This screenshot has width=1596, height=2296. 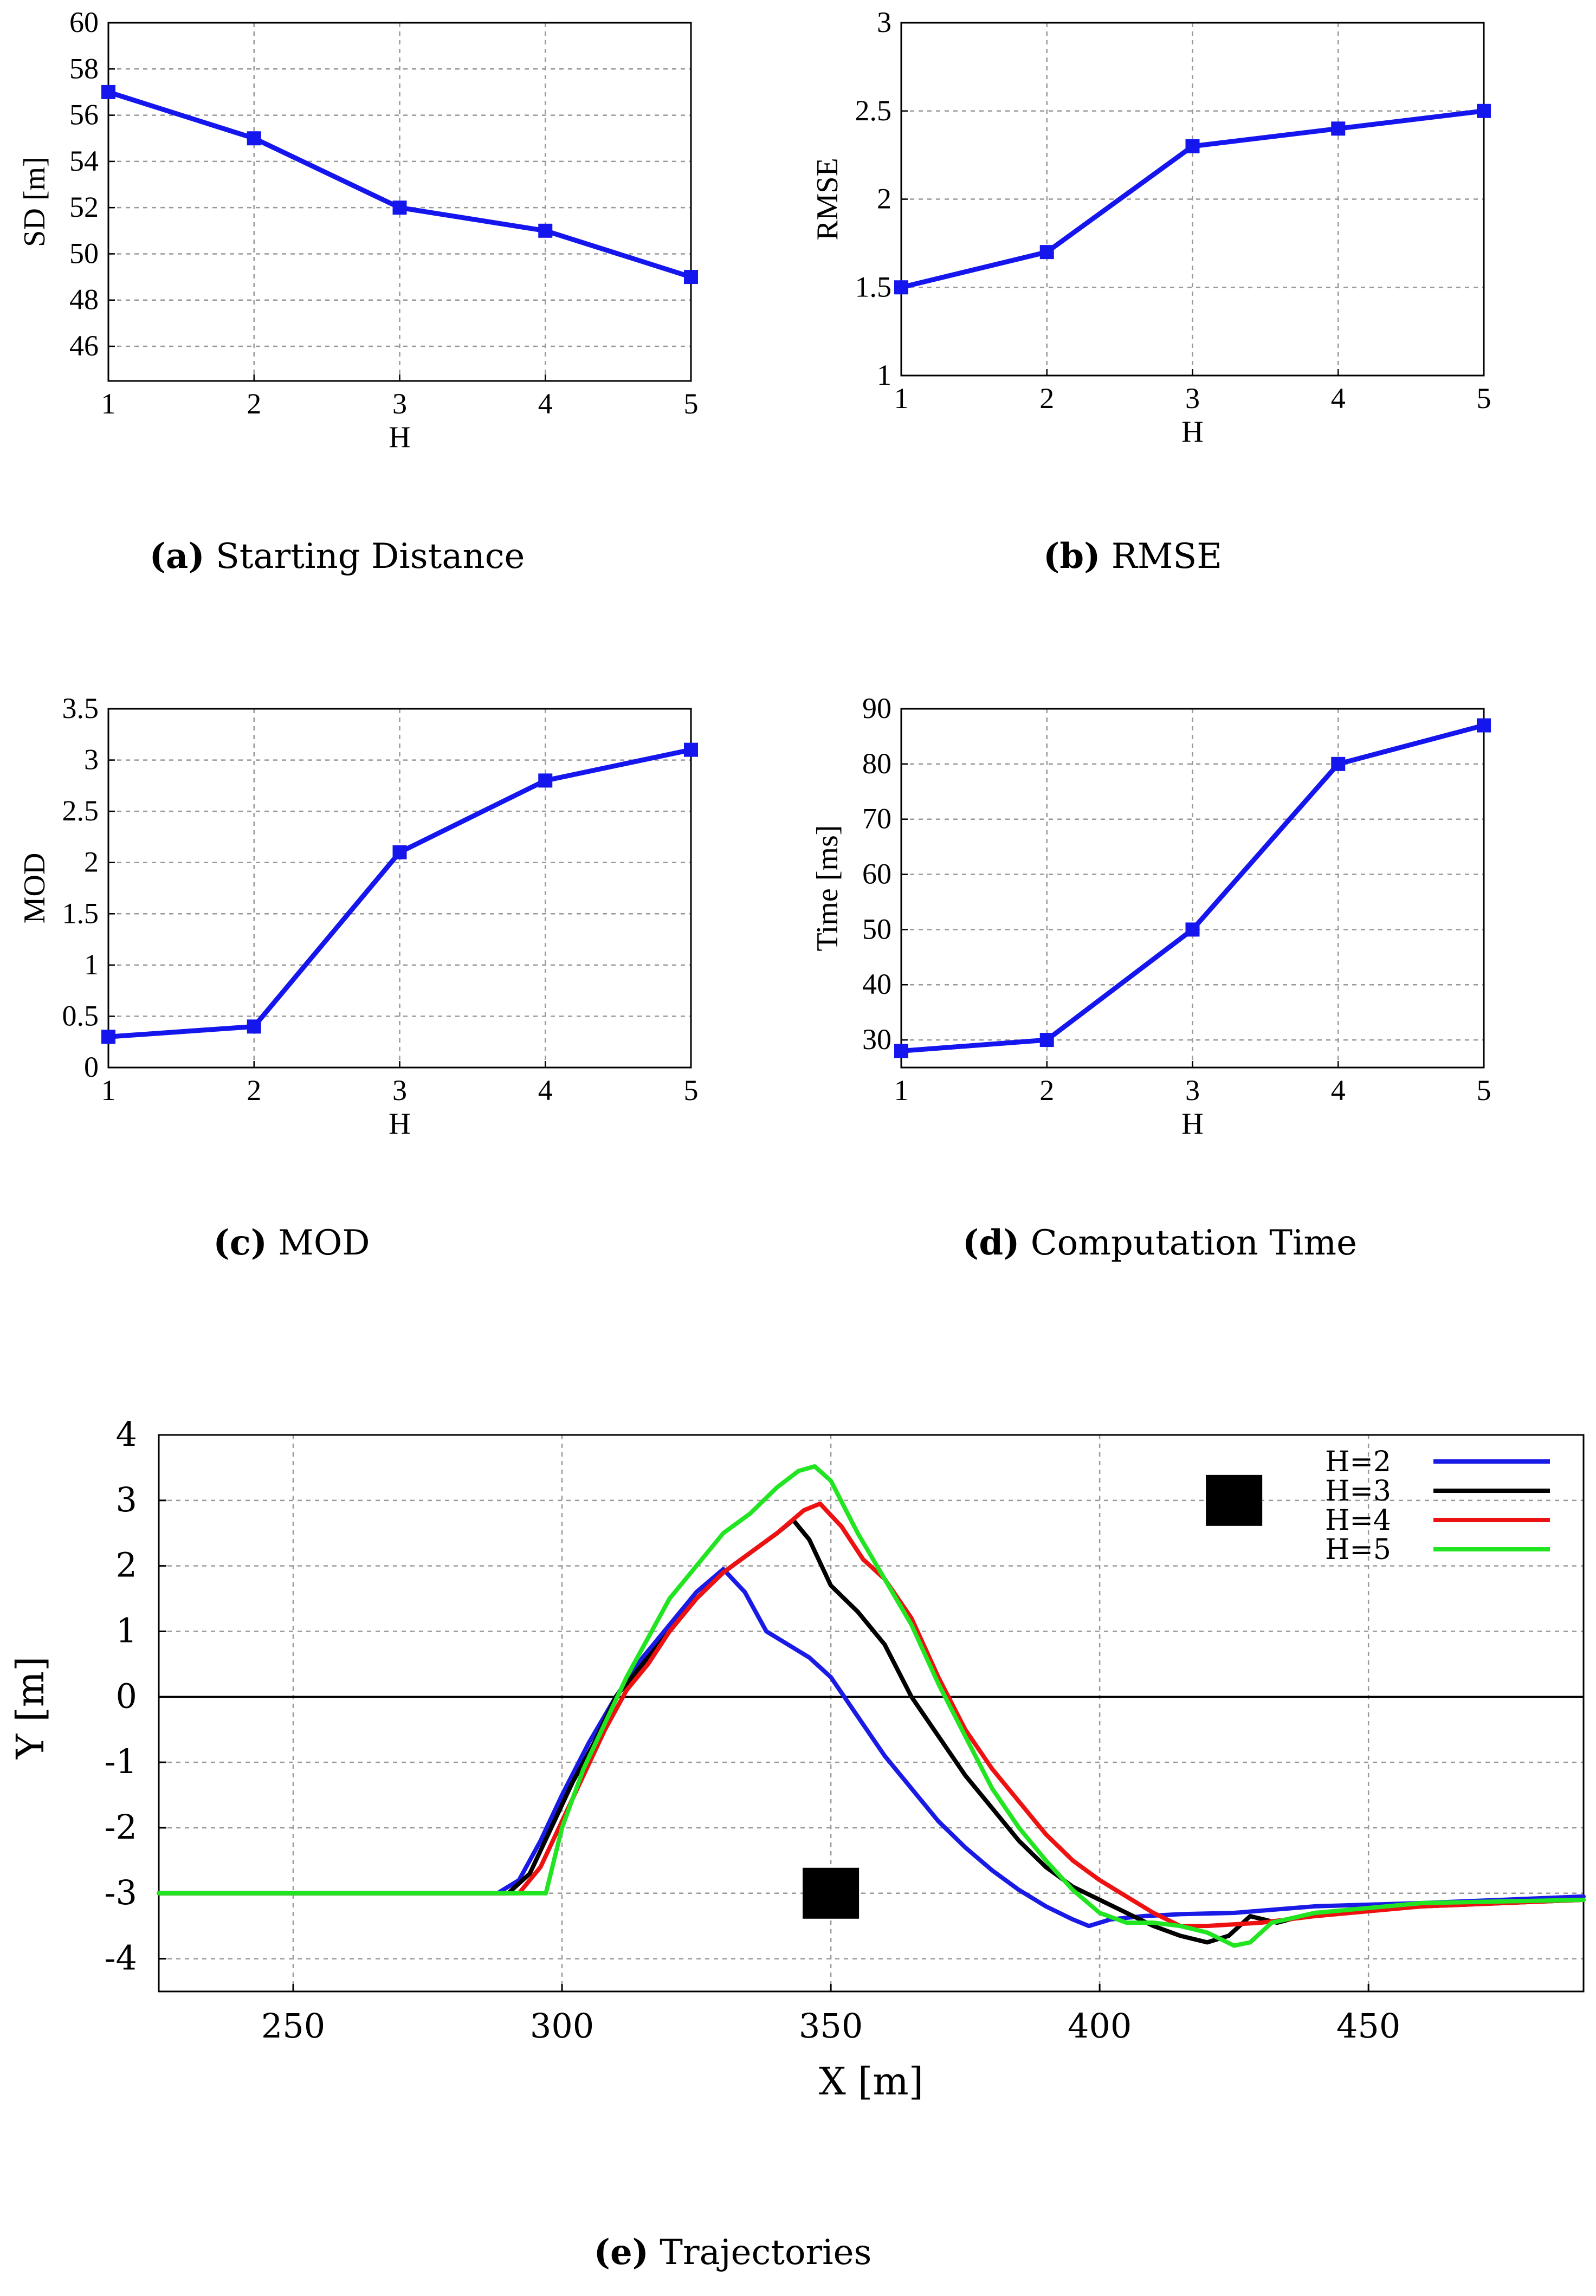 What do you see at coordinates (621, 2252) in the screenshot?
I see `caption-letter: (e)` at bounding box center [621, 2252].